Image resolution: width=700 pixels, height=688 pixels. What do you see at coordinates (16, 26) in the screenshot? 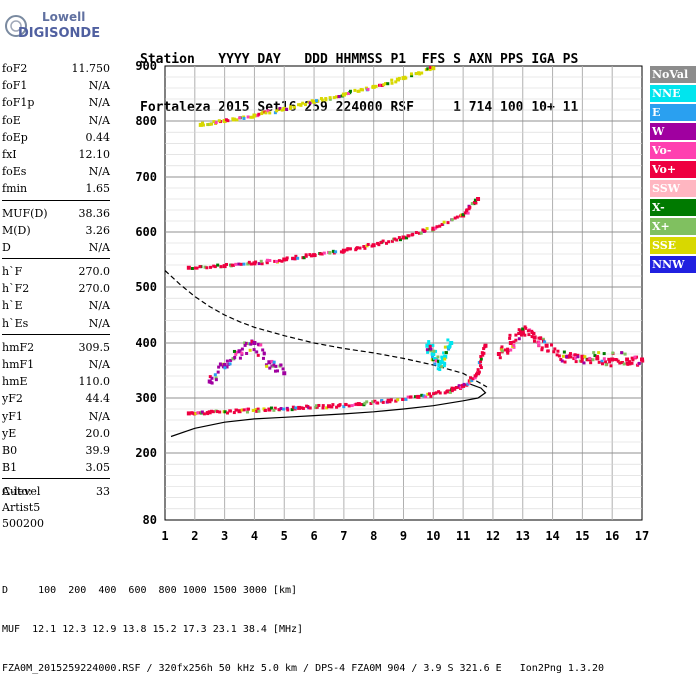
I see `logo-graphic` at bounding box center [16, 26].